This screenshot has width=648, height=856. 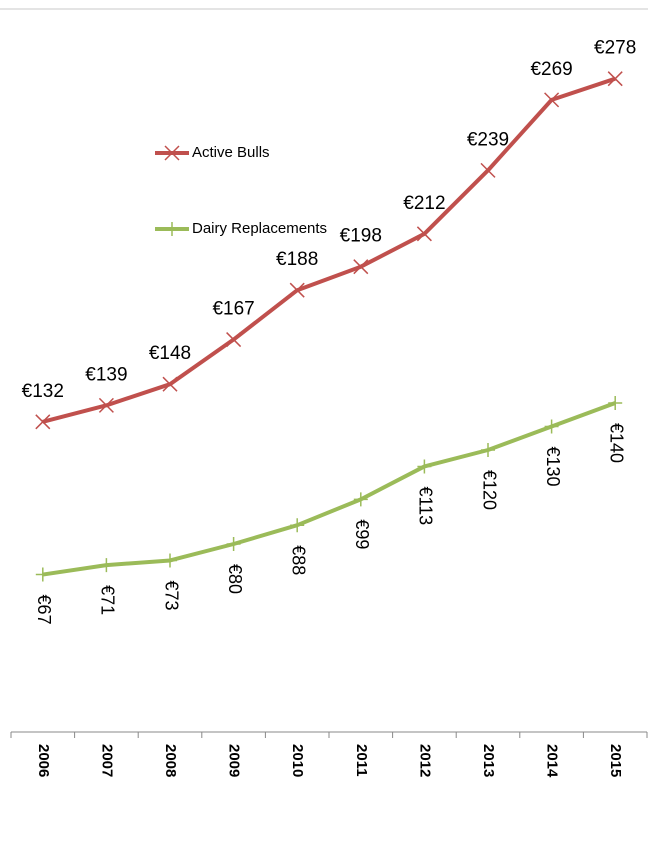 What do you see at coordinates (170, 760) in the screenshot?
I see `x-tick-label: 2008` at bounding box center [170, 760].